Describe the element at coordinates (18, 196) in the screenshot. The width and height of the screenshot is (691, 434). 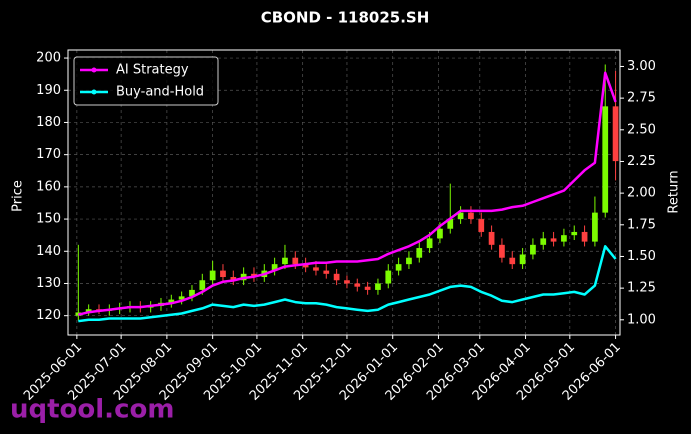
I see `y-axis-label: Price` at that location.